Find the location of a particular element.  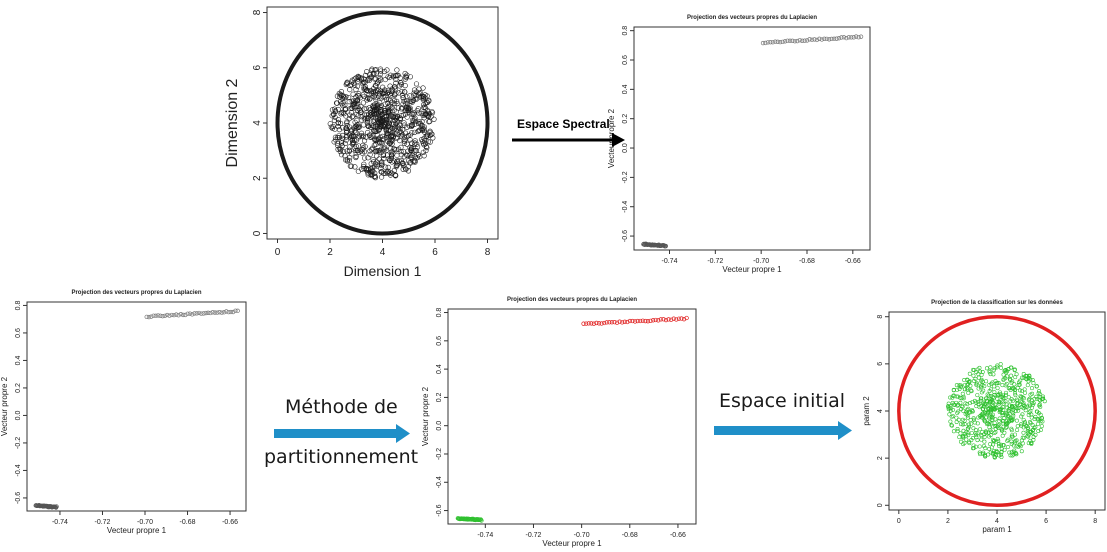

x-tick-label: -0.68 is located at coordinates (630, 535).